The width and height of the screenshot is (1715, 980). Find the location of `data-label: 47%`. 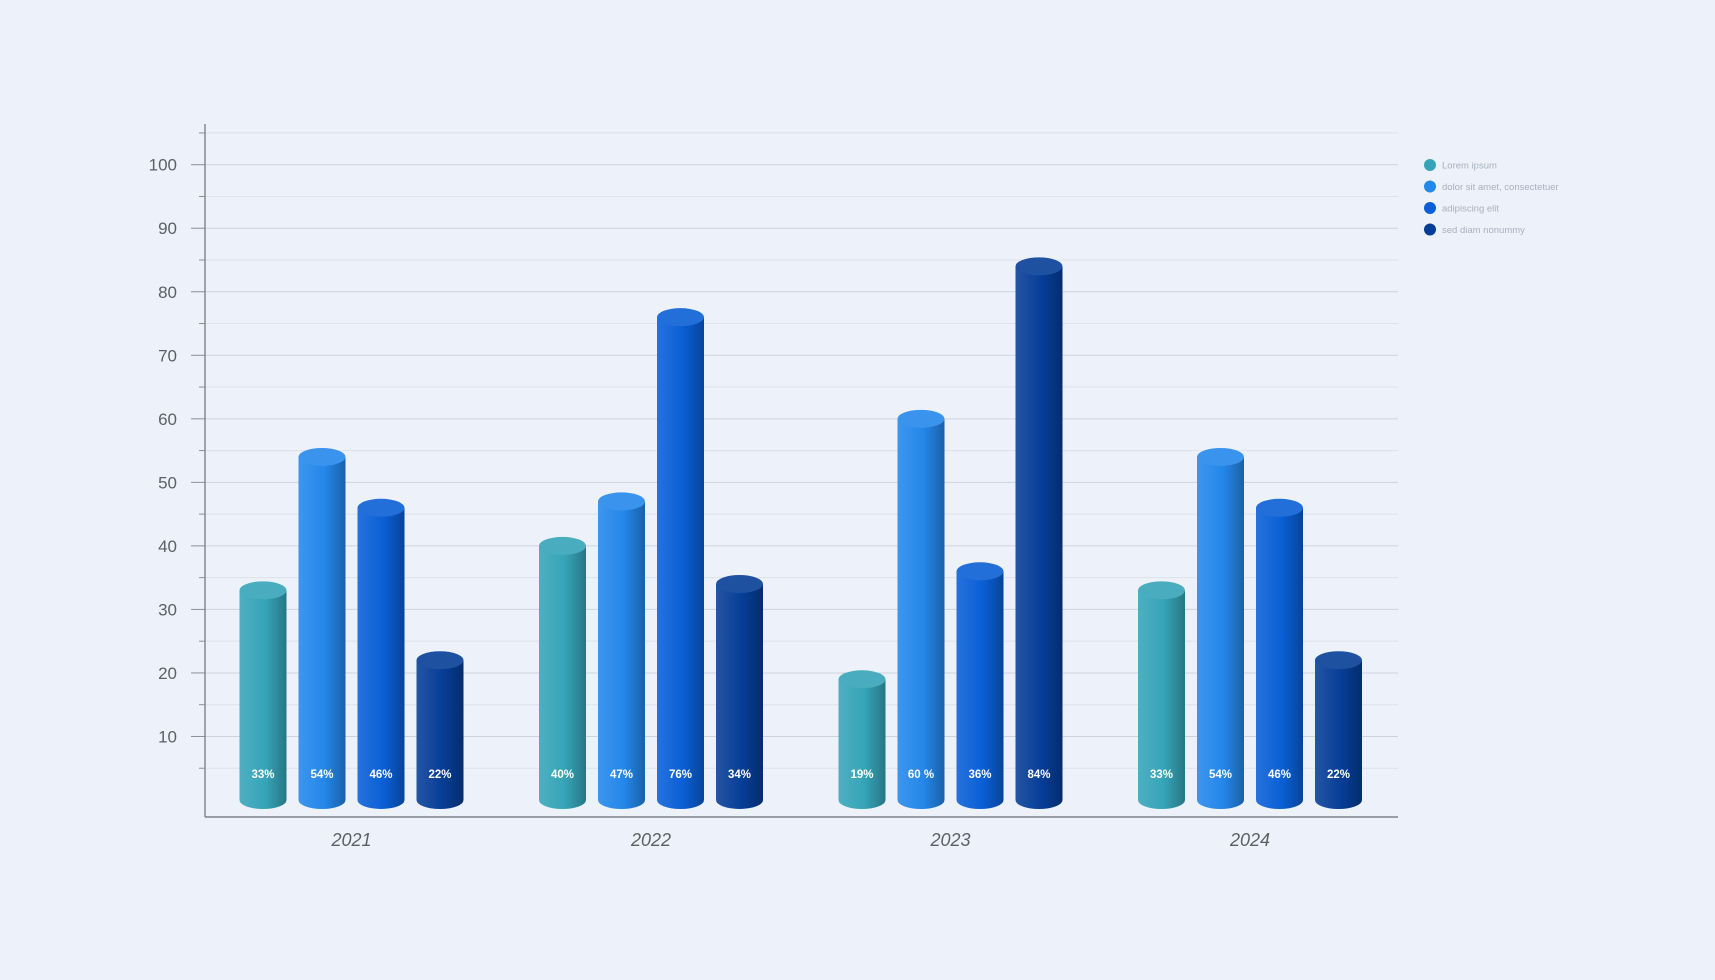

data-label: 47% is located at coordinates (621, 775).